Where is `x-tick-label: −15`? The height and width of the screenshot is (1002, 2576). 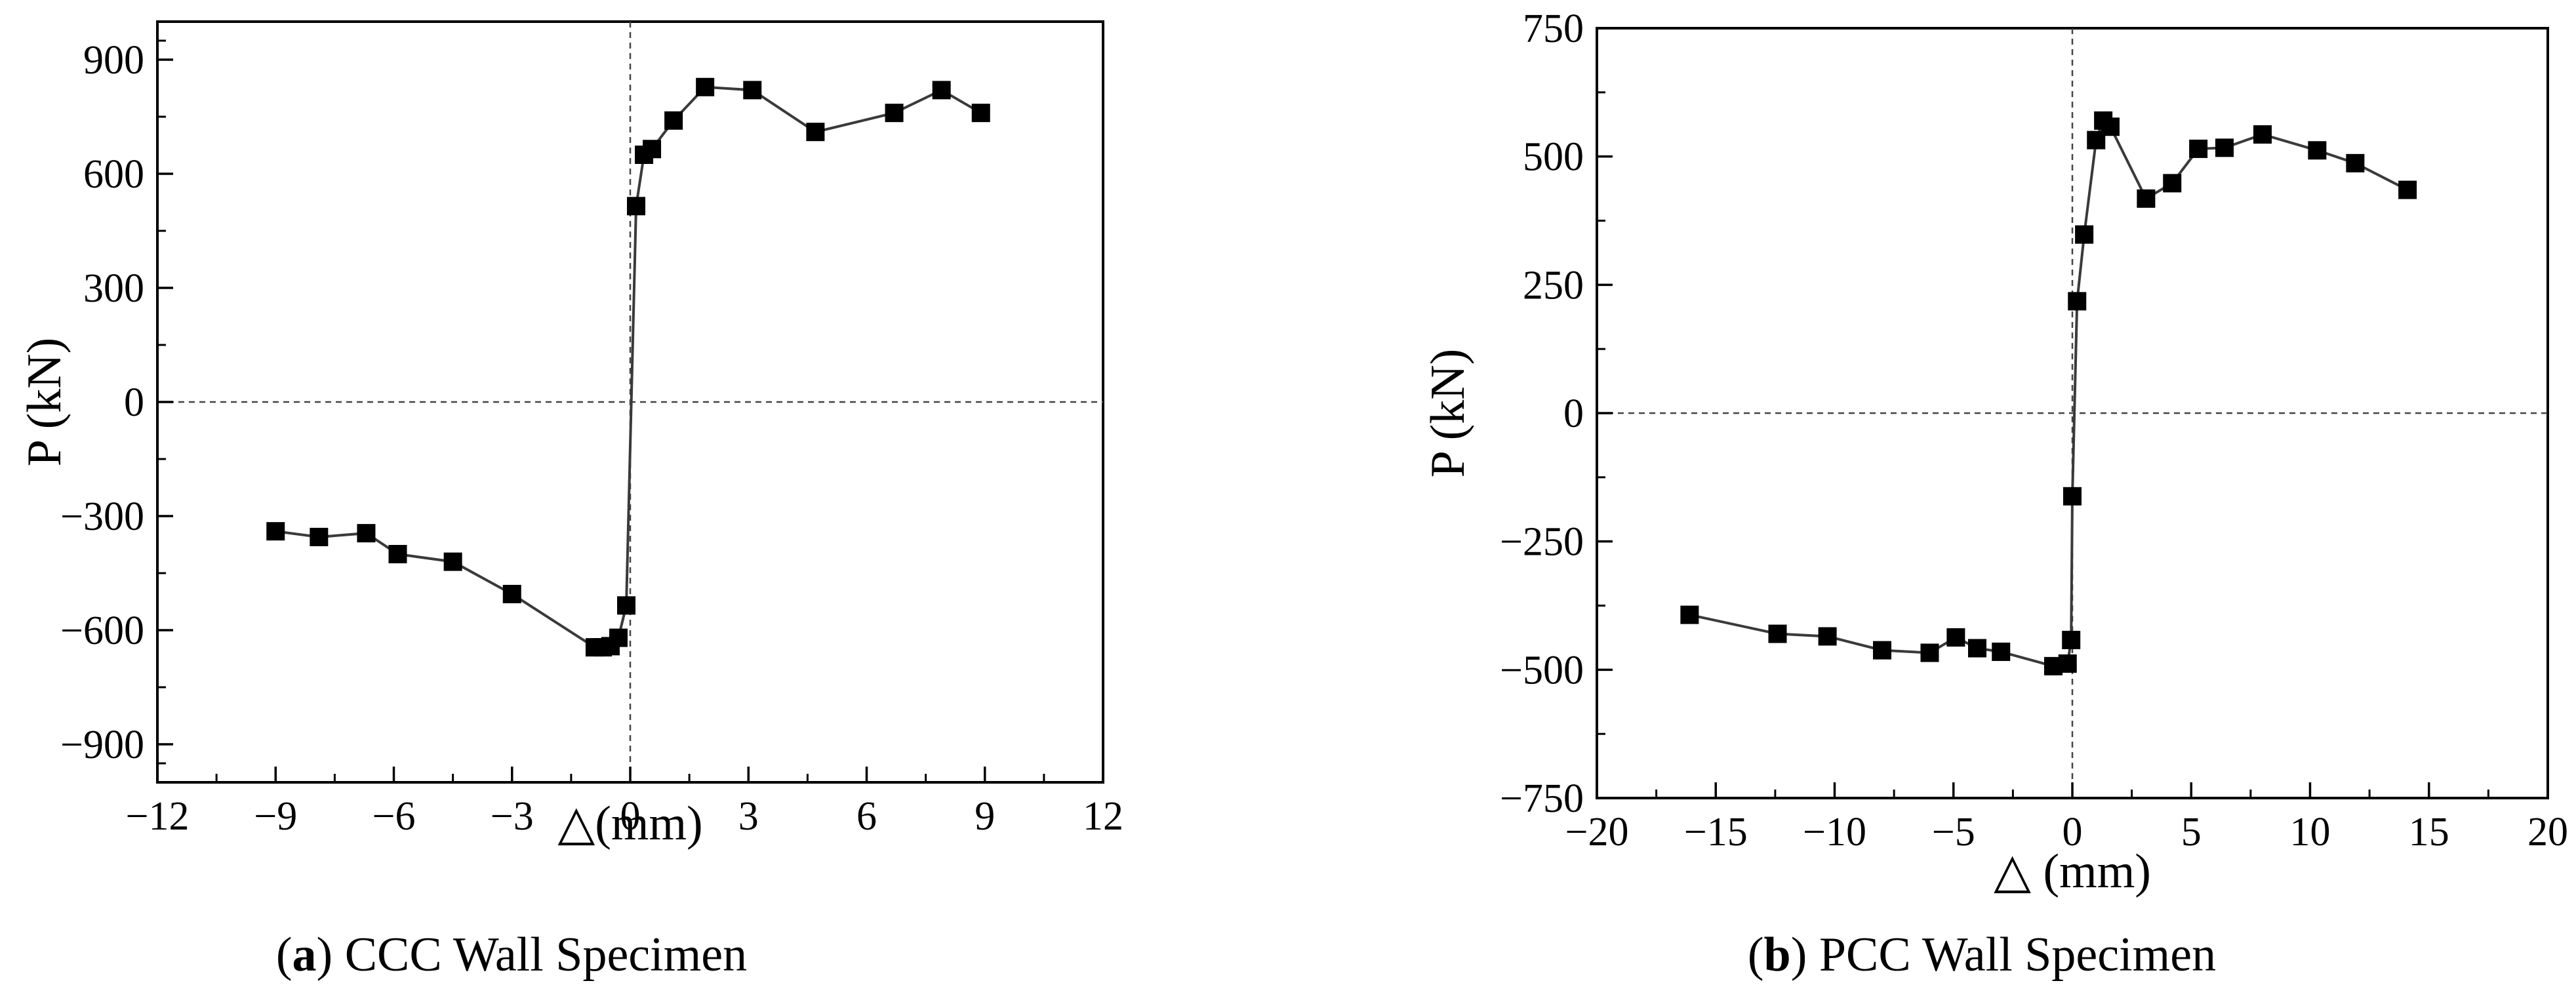
x-tick-label: −15 is located at coordinates (1716, 832).